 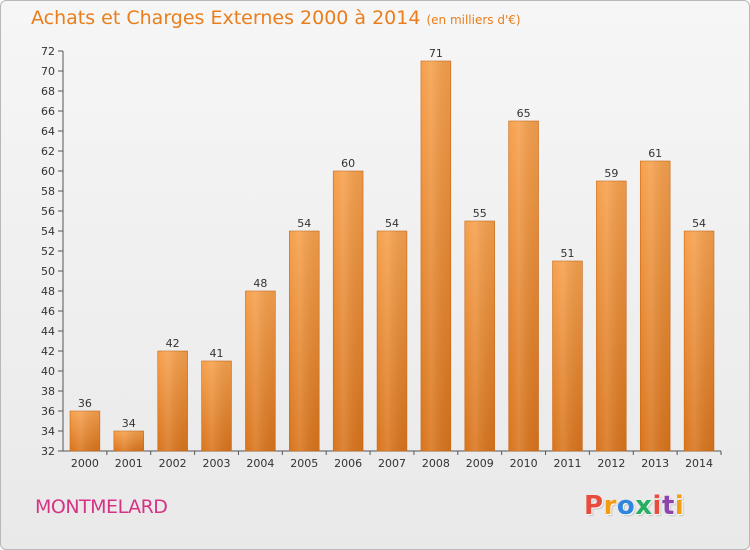 What do you see at coordinates (480, 213) in the screenshot?
I see `data-label: 55` at bounding box center [480, 213].